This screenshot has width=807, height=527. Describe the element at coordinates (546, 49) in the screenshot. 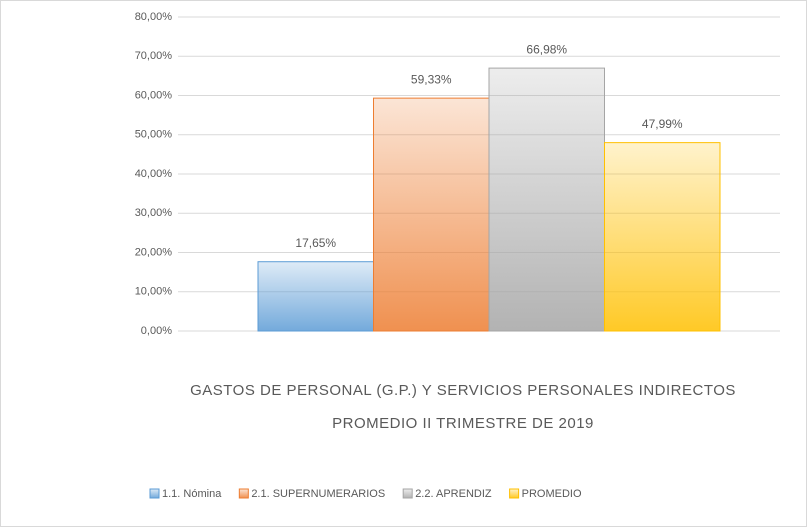

I see `data-label: 66,98%` at that location.